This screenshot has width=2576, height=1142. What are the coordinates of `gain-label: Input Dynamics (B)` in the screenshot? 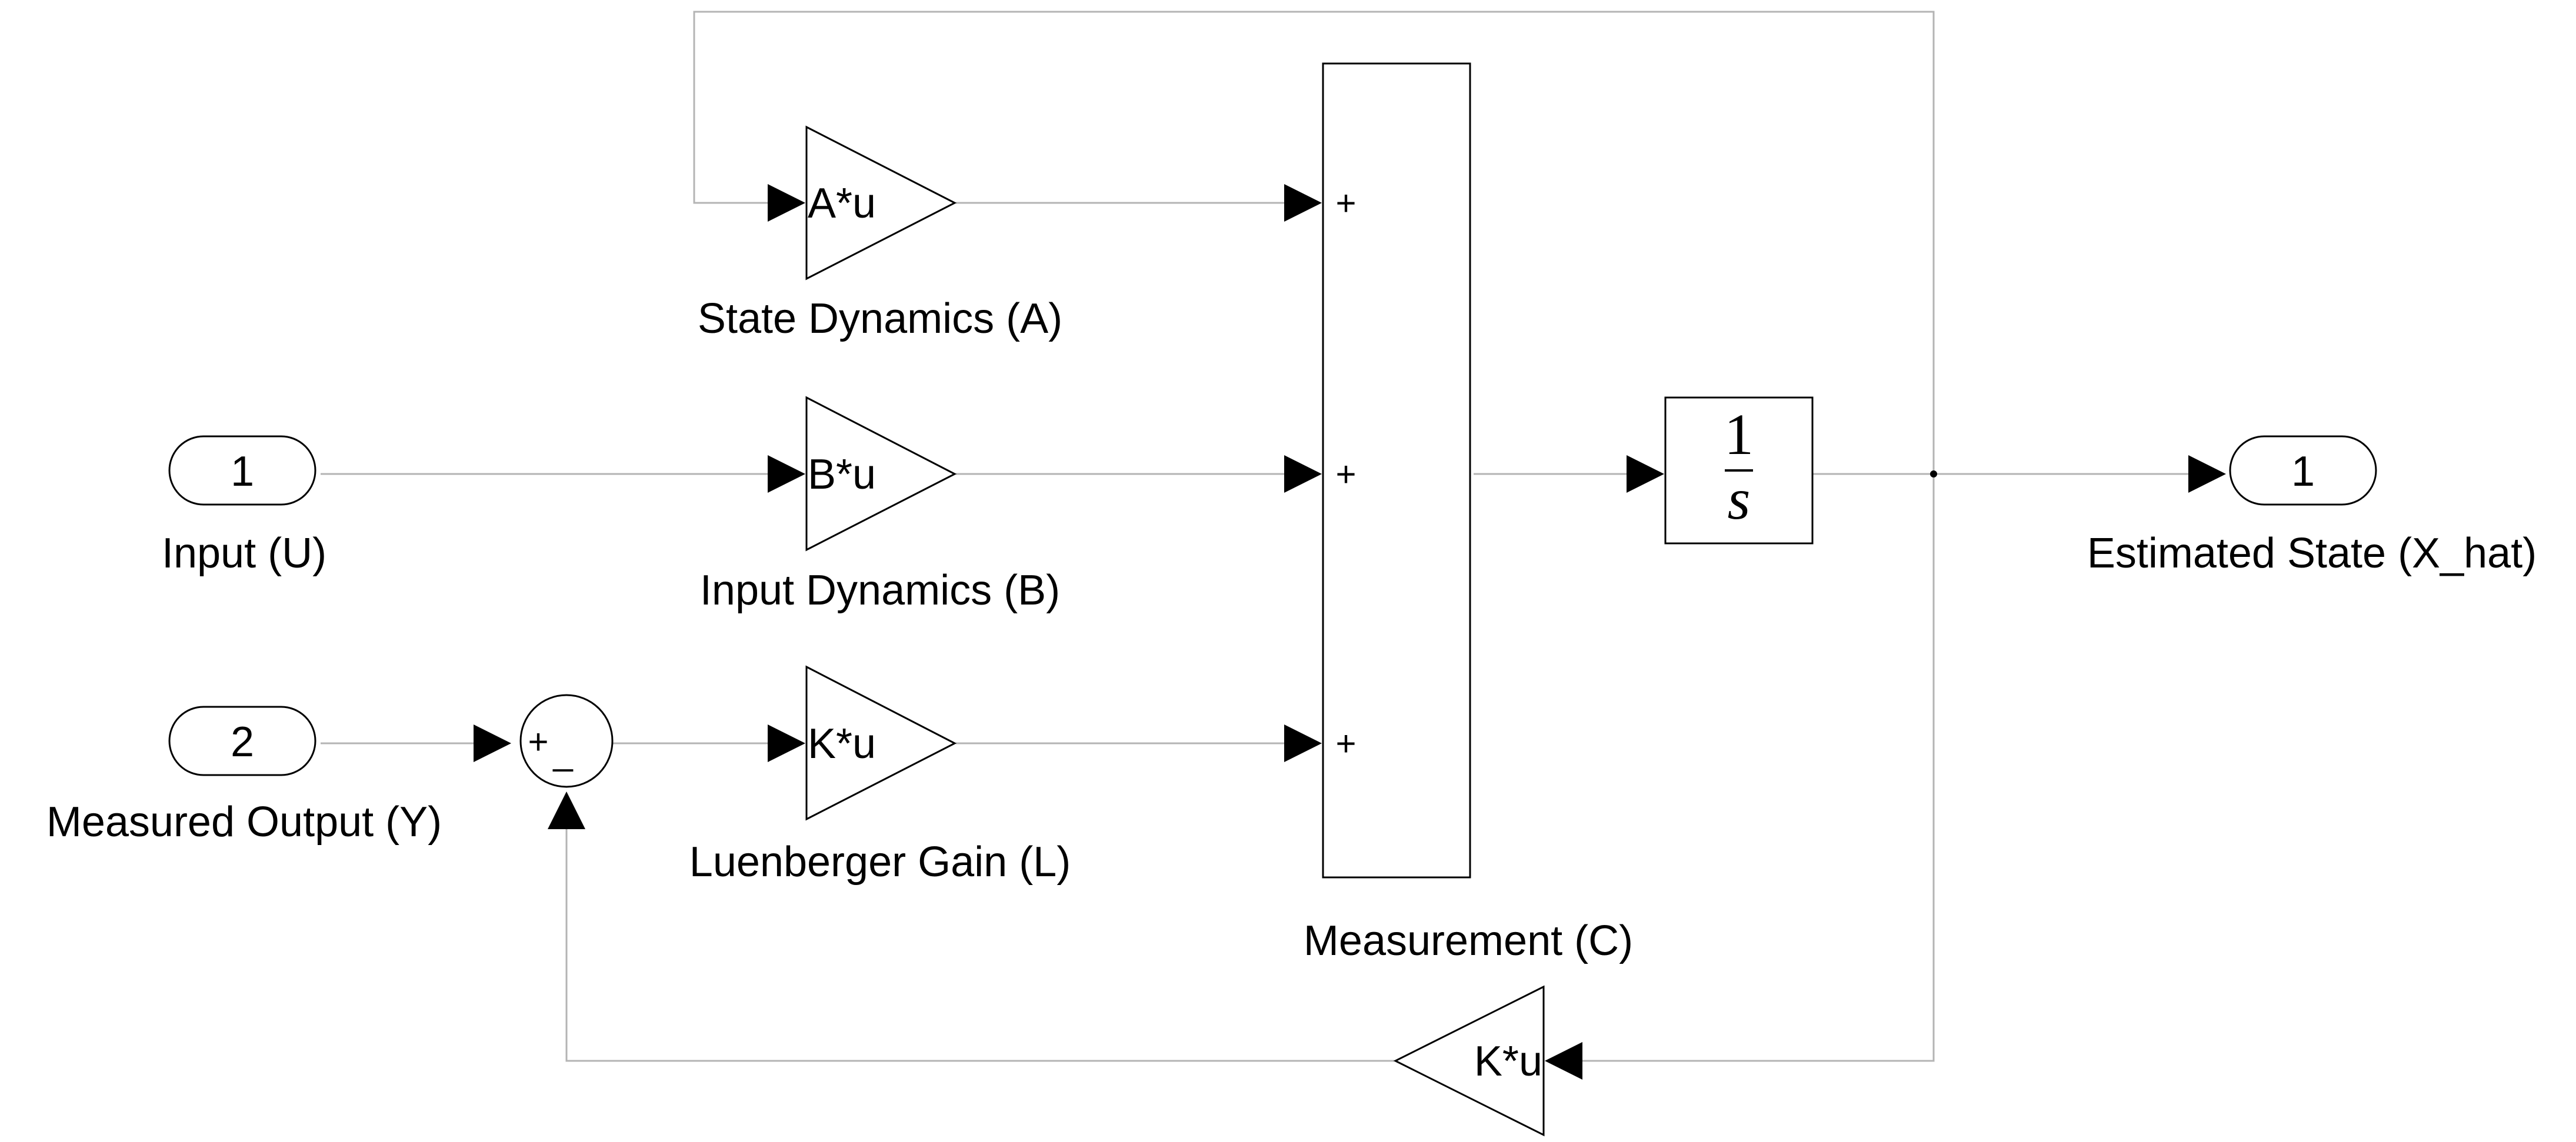 It's located at (880, 590).